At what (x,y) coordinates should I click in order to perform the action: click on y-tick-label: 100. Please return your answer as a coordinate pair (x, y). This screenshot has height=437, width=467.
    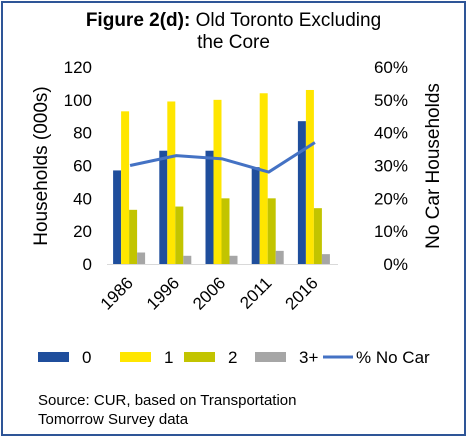
    Looking at the image, I should click on (78, 100).